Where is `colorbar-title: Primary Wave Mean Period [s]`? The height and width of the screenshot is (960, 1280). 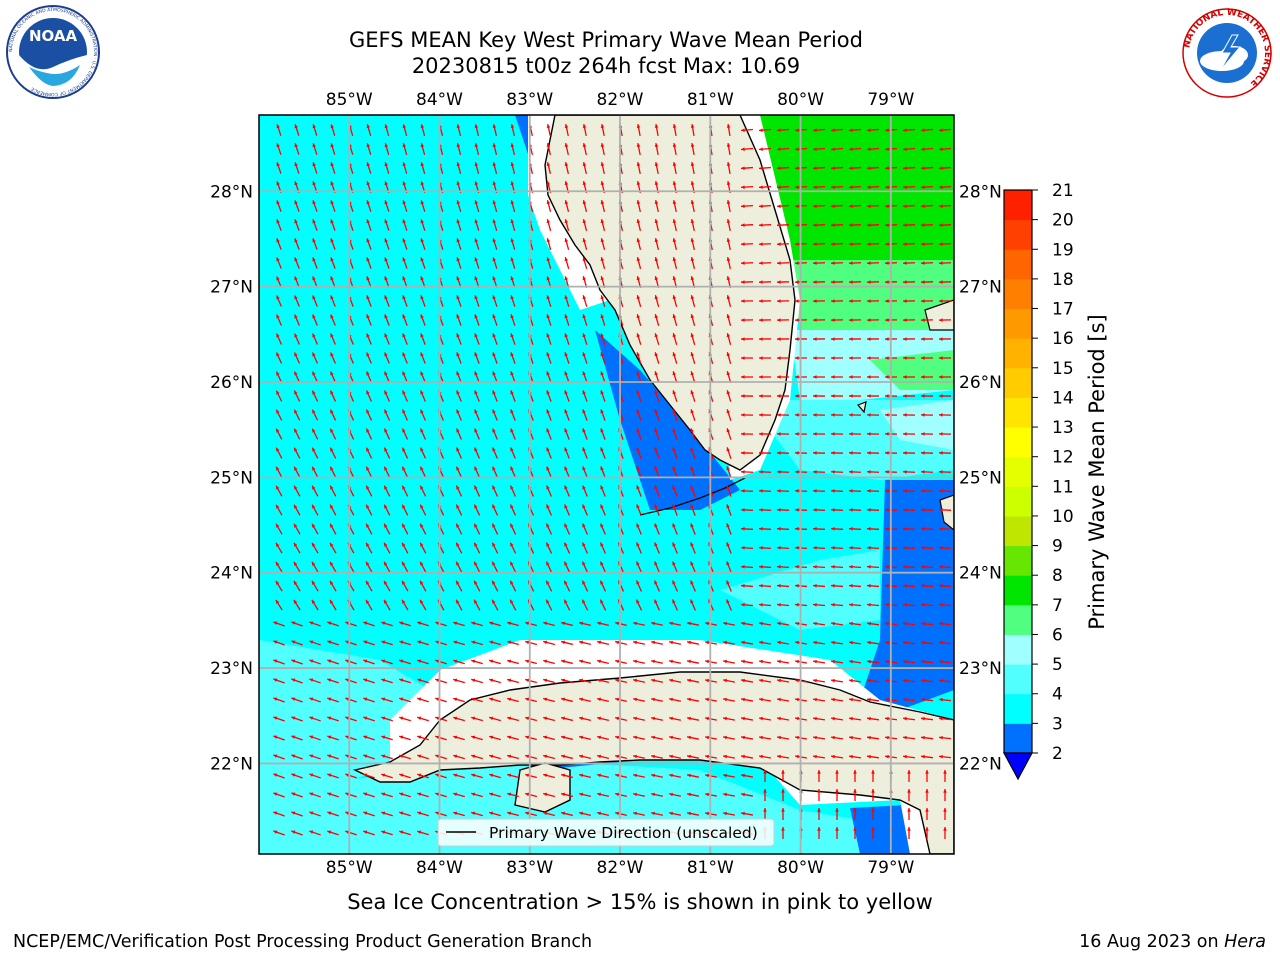 colorbar-title: Primary Wave Mean Period [s] is located at coordinates (1097, 472).